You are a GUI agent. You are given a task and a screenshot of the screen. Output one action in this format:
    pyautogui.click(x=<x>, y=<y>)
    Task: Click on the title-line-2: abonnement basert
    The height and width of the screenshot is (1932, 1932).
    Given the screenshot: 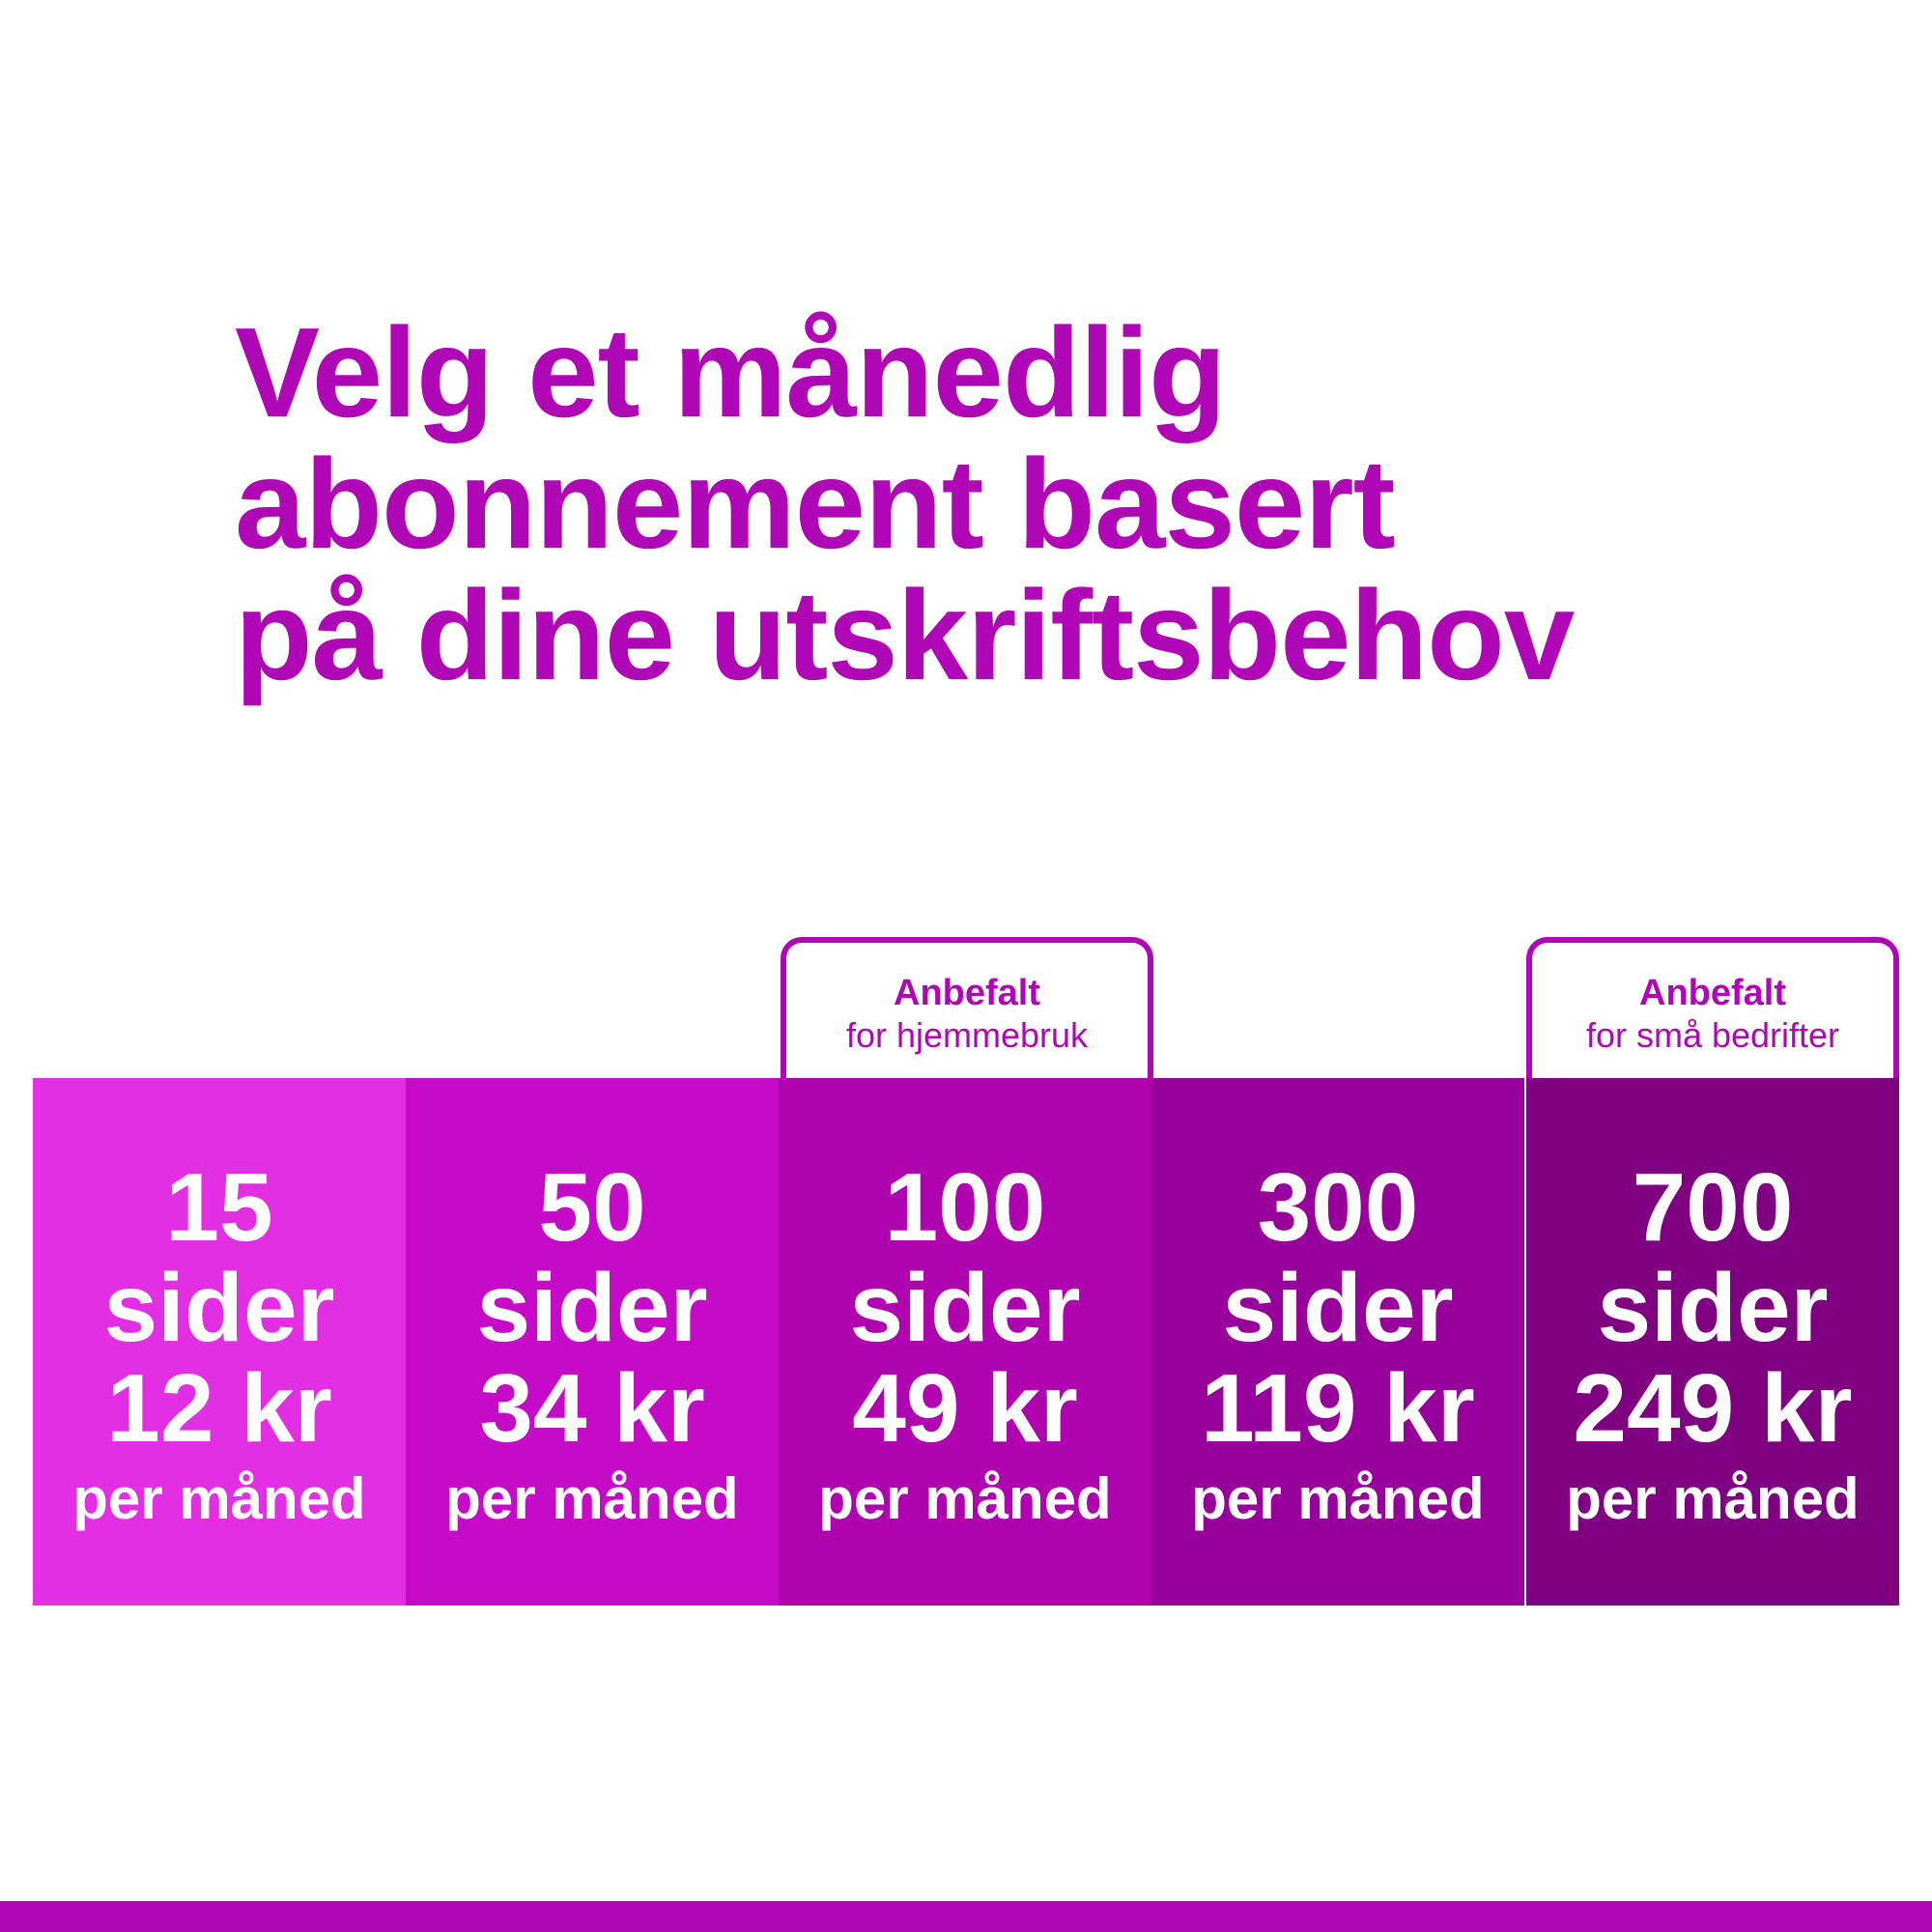 What is the action you would take?
    pyautogui.click(x=815, y=504)
    